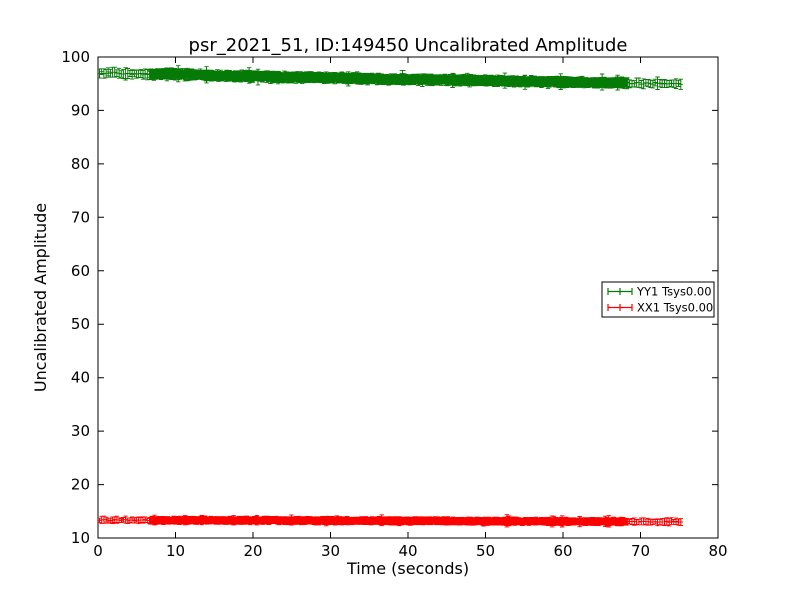 The height and width of the screenshot is (600, 800). Describe the element at coordinates (175, 551) in the screenshot. I see `x-tick-label: 10` at that location.